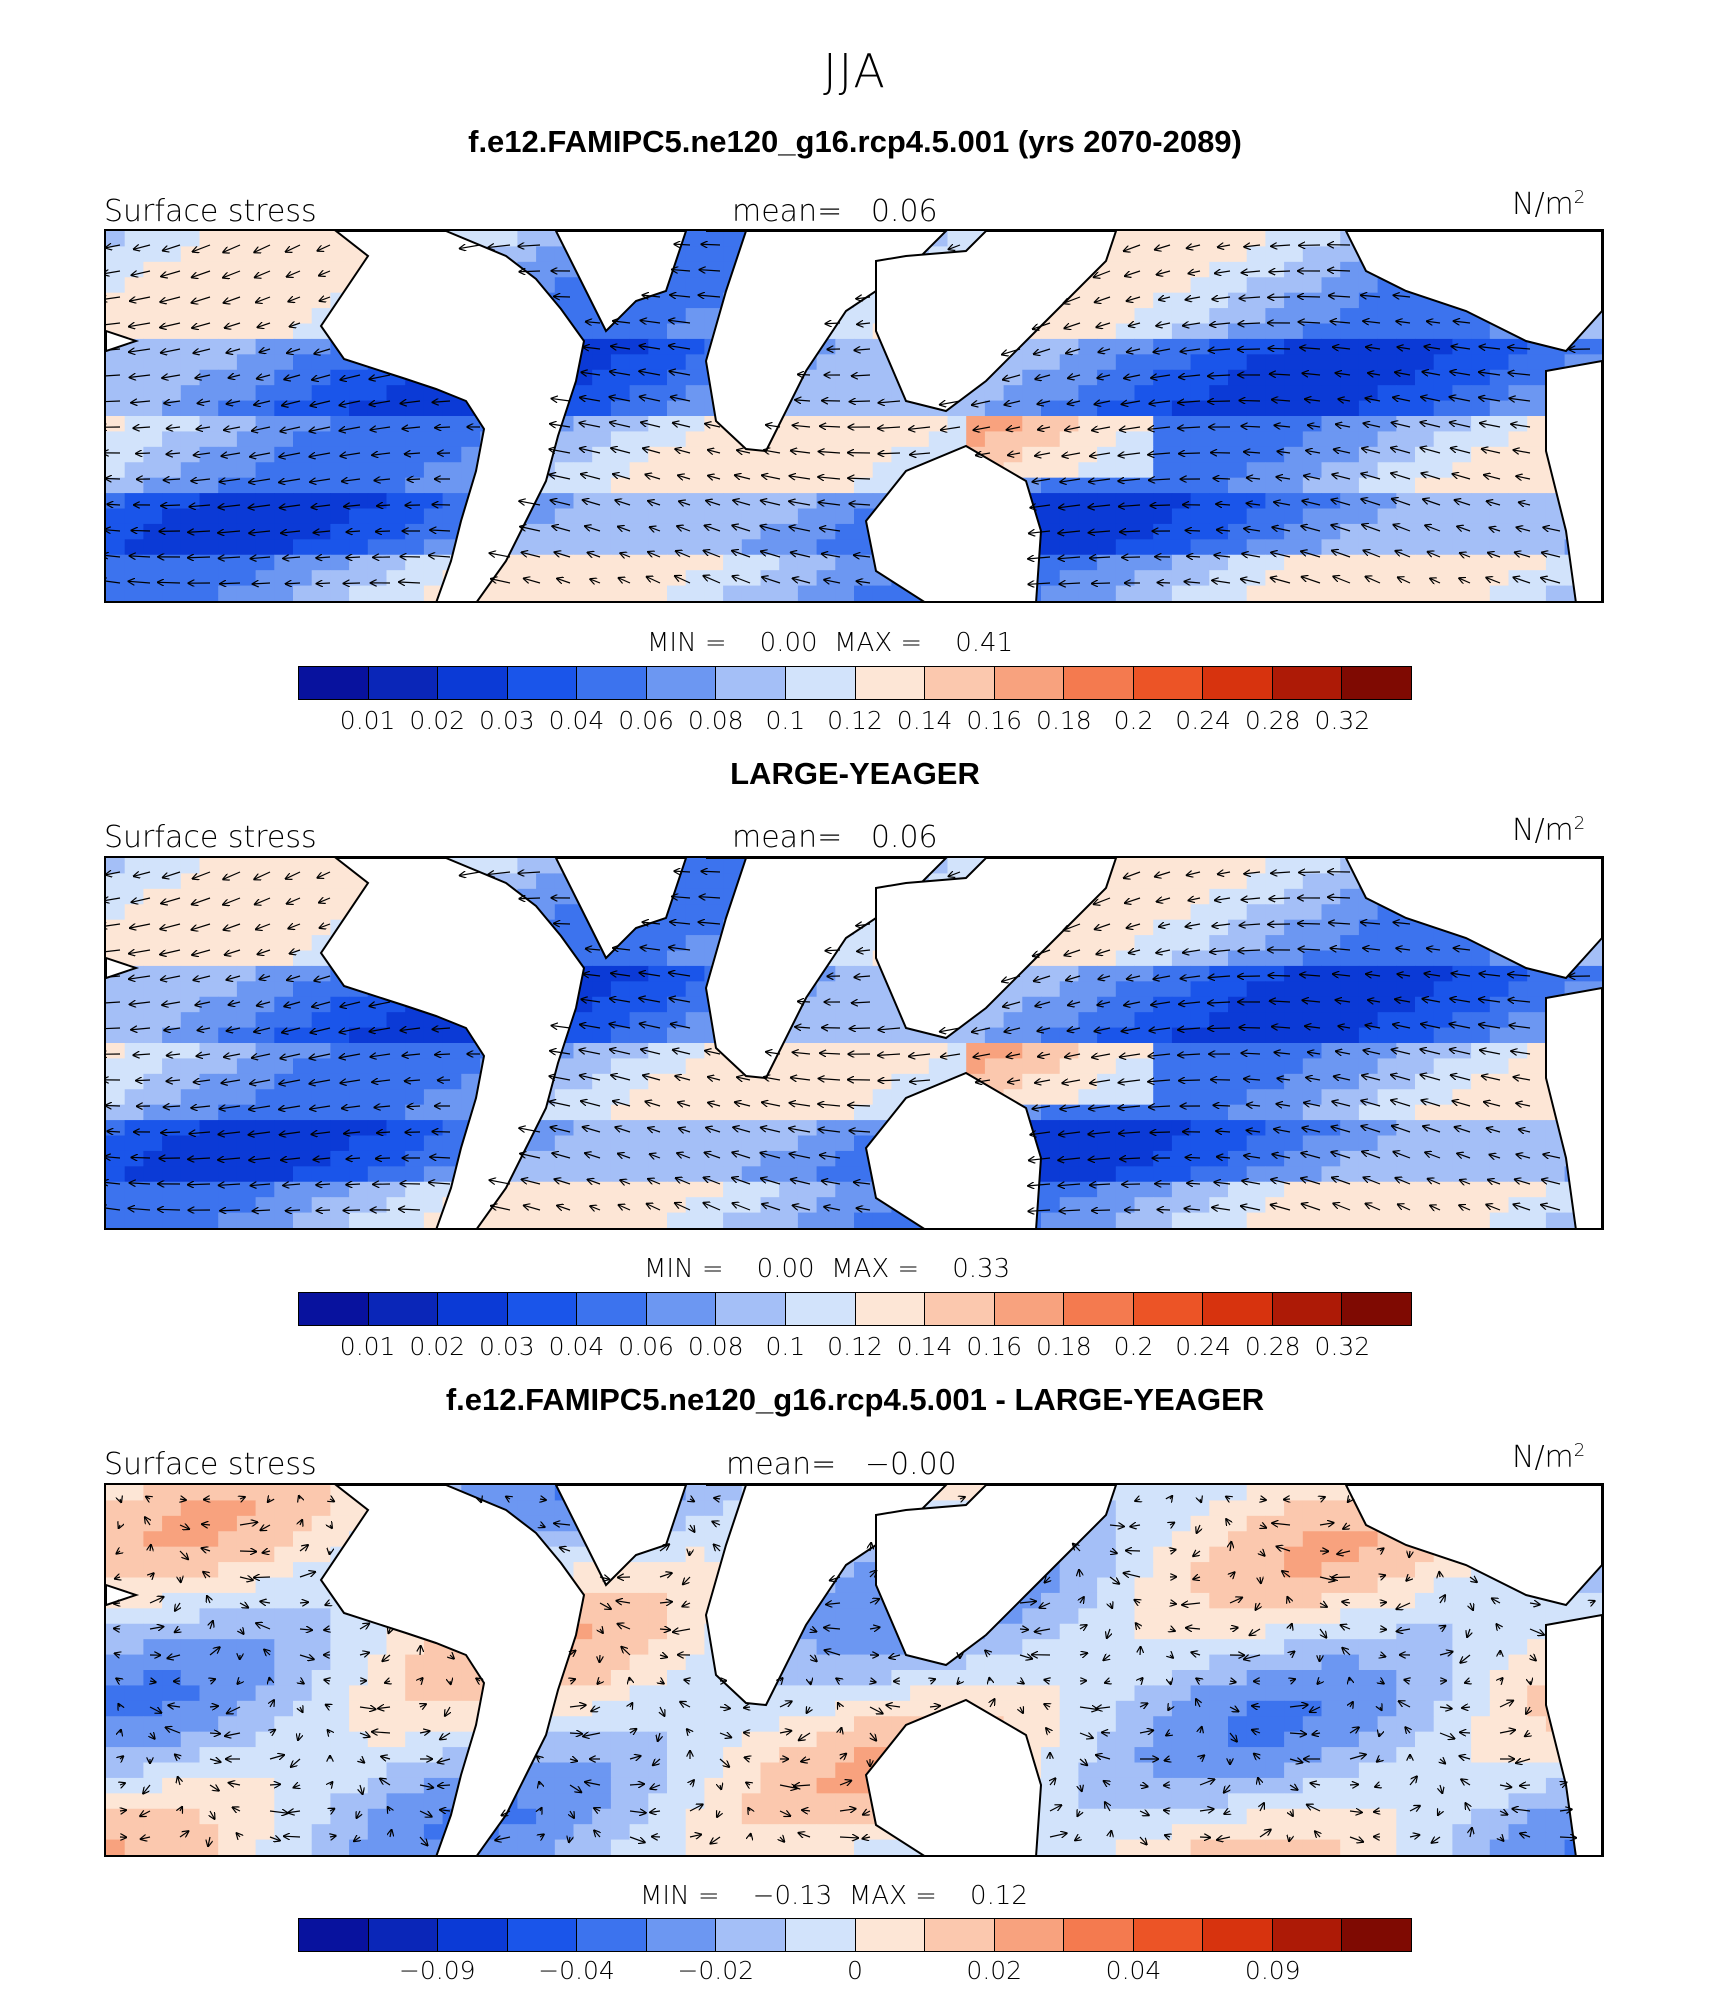 The height and width of the screenshot is (1989, 1710). Describe the element at coordinates (1473, 292) in the screenshot. I see `landmass` at that location.